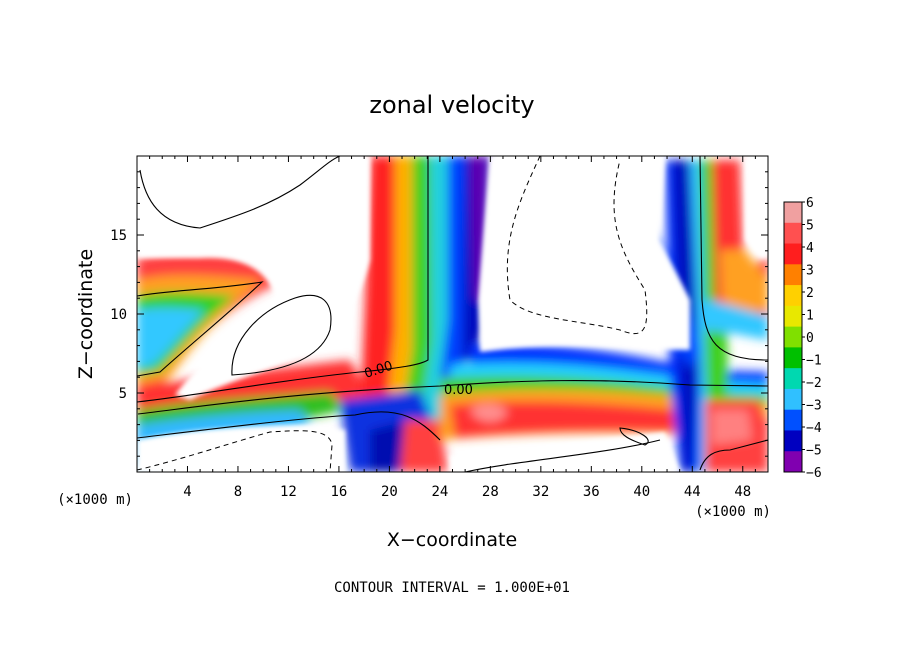 Image resolution: width=904 pixels, height=654 pixels. Describe the element at coordinates (814, 451) in the screenshot. I see `colorbar-label: −5` at that location.